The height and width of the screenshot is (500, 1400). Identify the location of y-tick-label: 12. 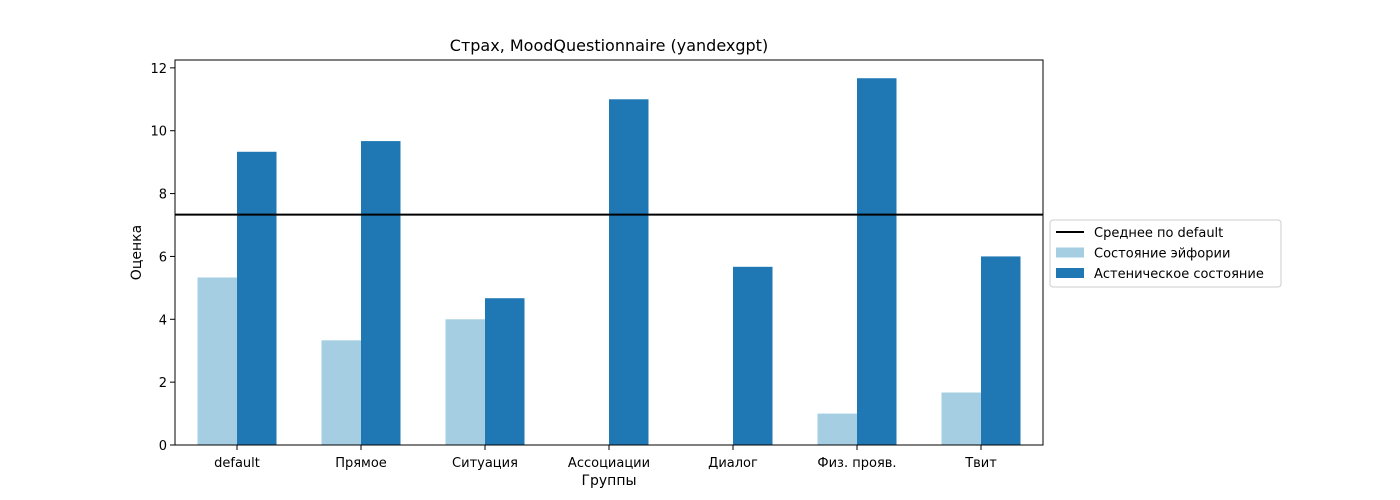
(158, 69).